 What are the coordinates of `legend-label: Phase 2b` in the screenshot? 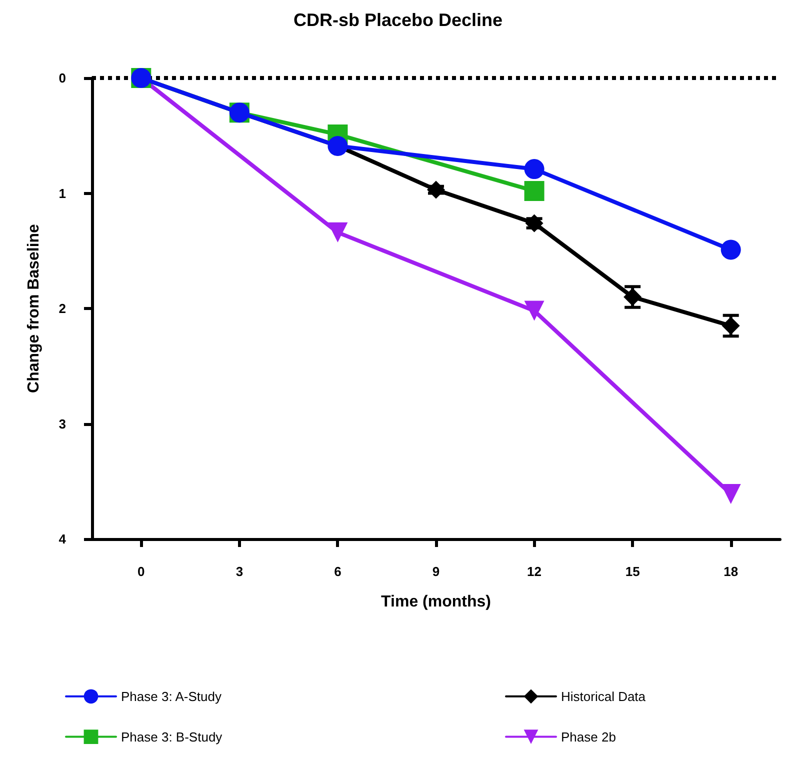 It's located at (588, 736).